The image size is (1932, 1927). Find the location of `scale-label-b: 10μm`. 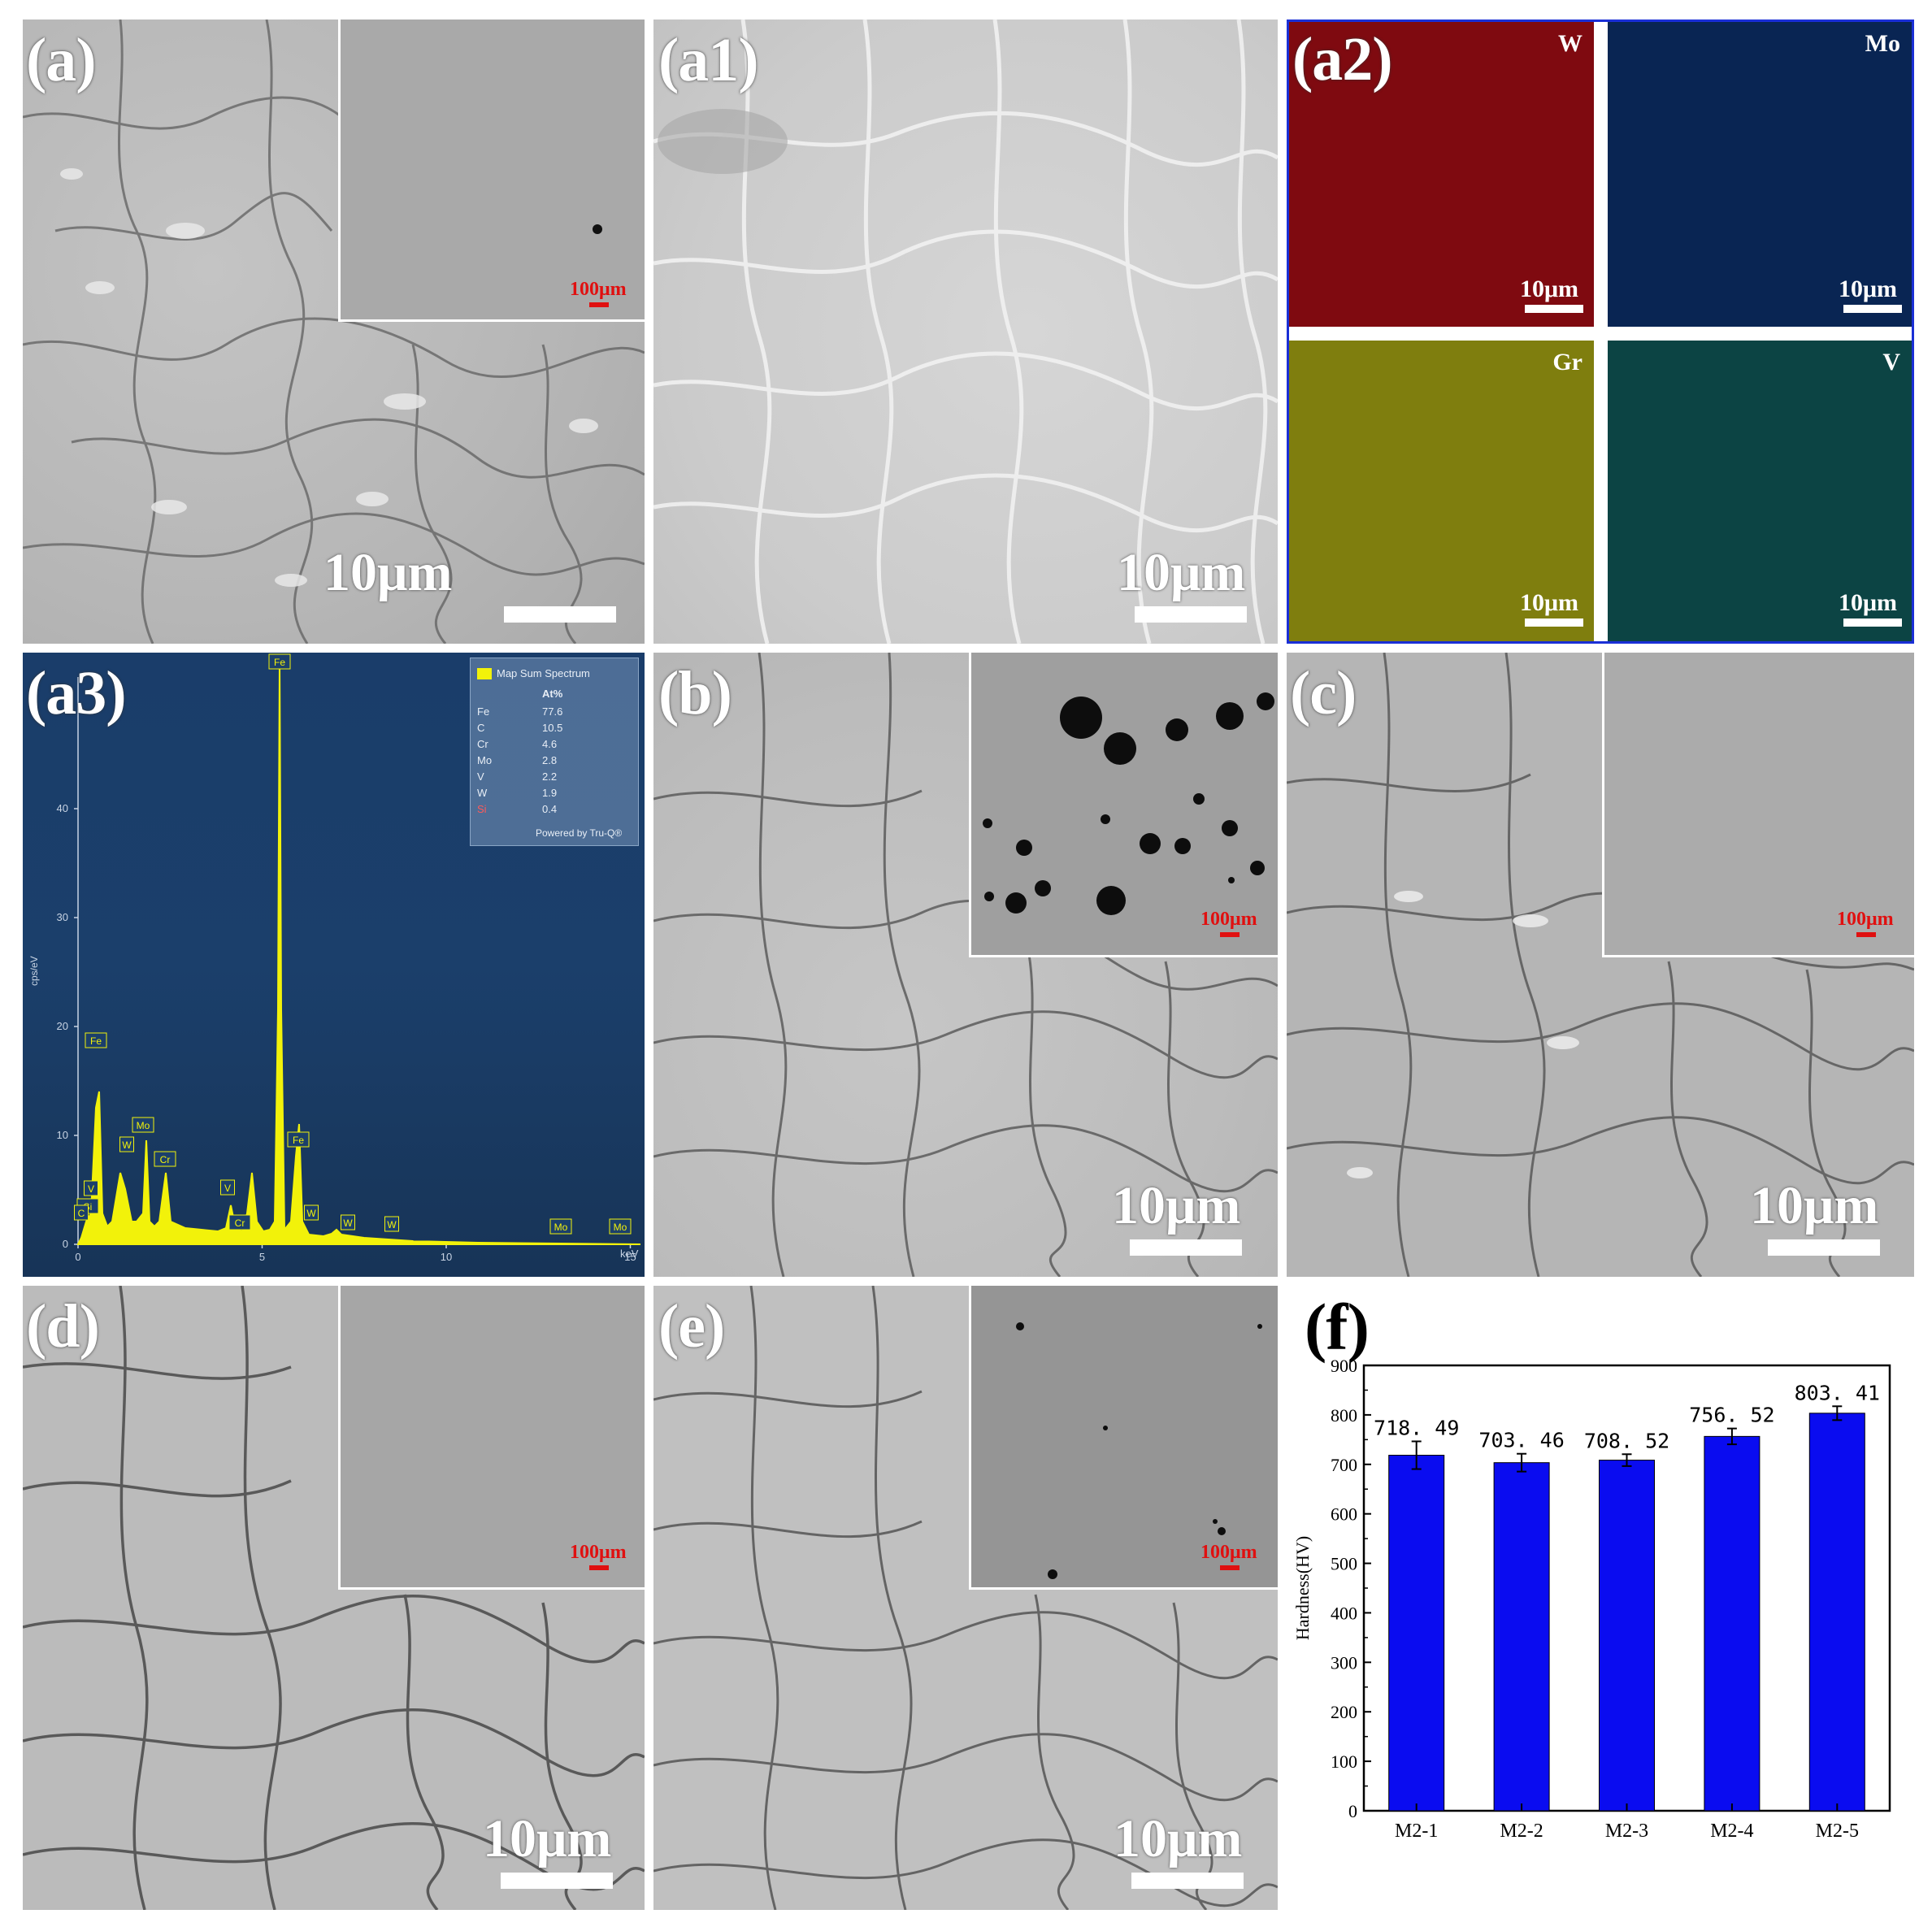

scale-label-b: 10μm is located at coordinates (1176, 1205).